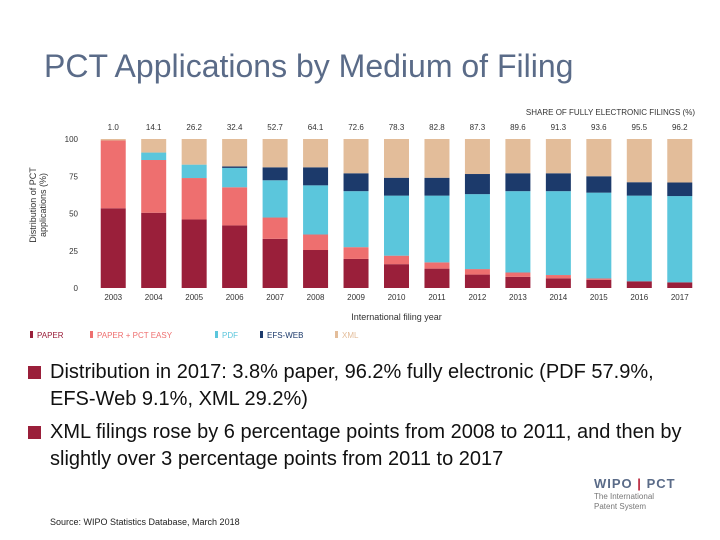  What do you see at coordinates (154, 127) in the screenshot?
I see `share-label: 14.1` at bounding box center [154, 127].